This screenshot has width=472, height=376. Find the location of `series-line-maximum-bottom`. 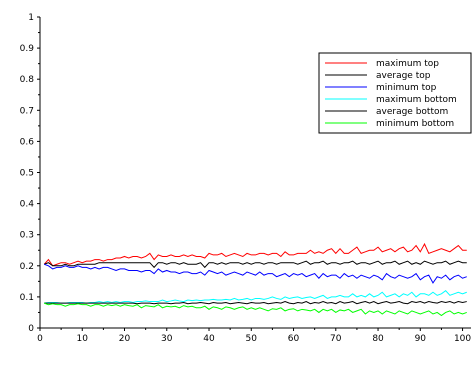

series-line-maximum-bottom is located at coordinates (255, 297).